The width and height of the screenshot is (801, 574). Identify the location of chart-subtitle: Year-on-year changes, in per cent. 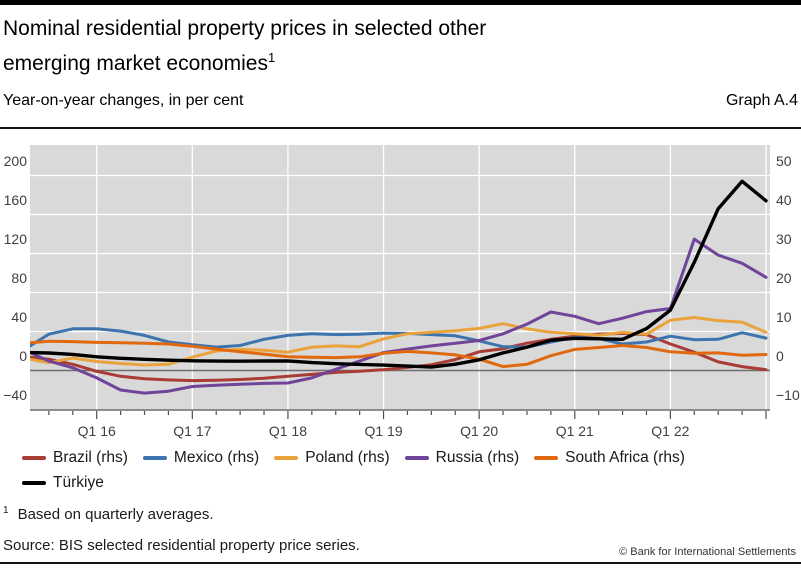
(123, 100).